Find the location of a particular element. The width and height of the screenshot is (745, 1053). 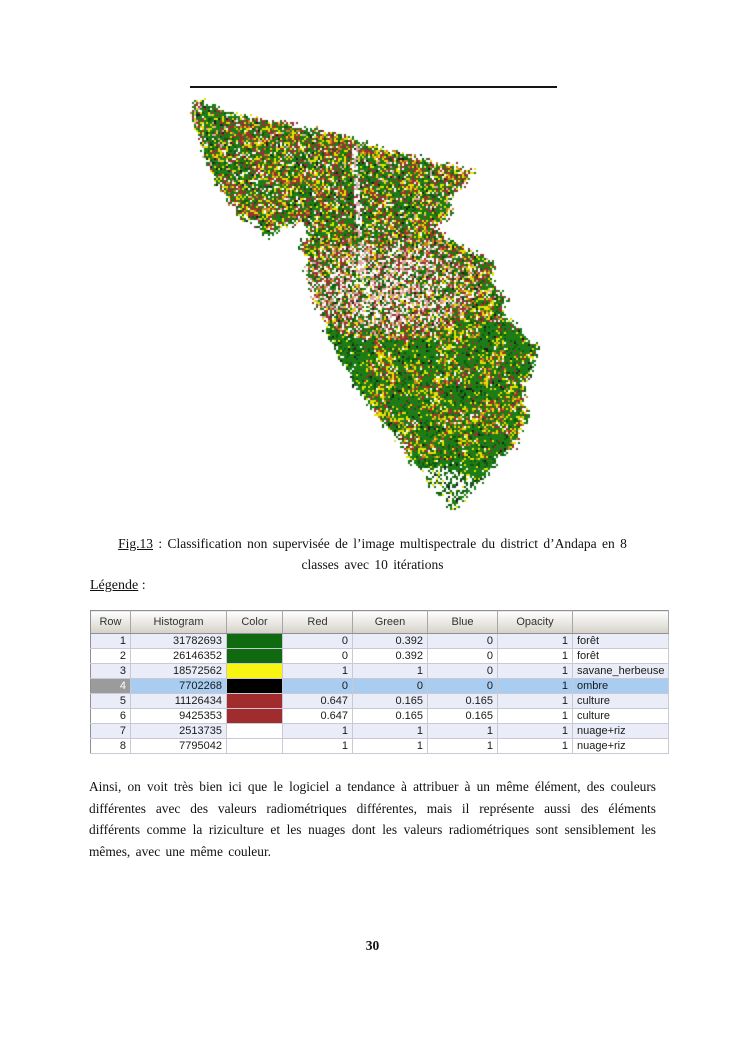

histogram-cell: 26146352 is located at coordinates (178, 656).